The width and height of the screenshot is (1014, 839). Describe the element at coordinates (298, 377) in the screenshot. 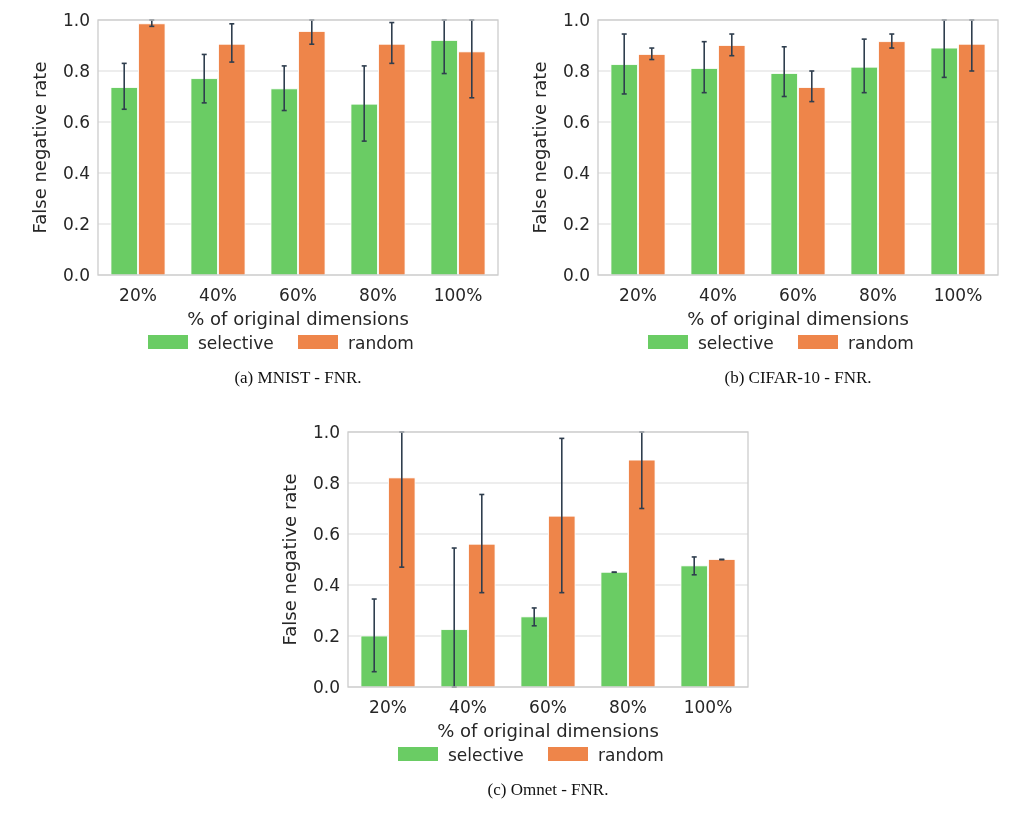

I see `text: (a) MNIST - FNR.` at that location.